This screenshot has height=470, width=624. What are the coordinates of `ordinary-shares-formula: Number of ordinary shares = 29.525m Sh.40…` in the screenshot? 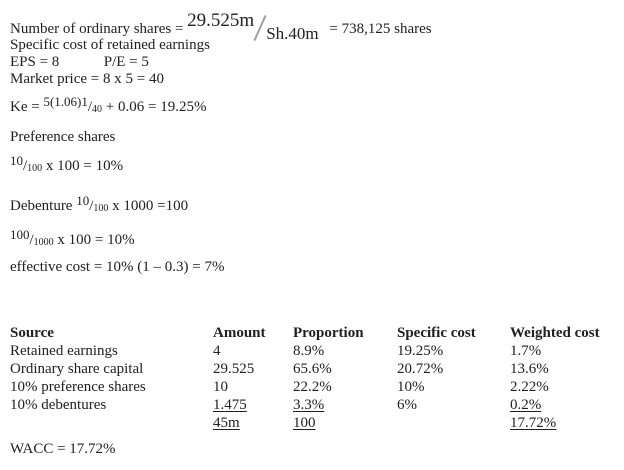 It's located at (221, 27).